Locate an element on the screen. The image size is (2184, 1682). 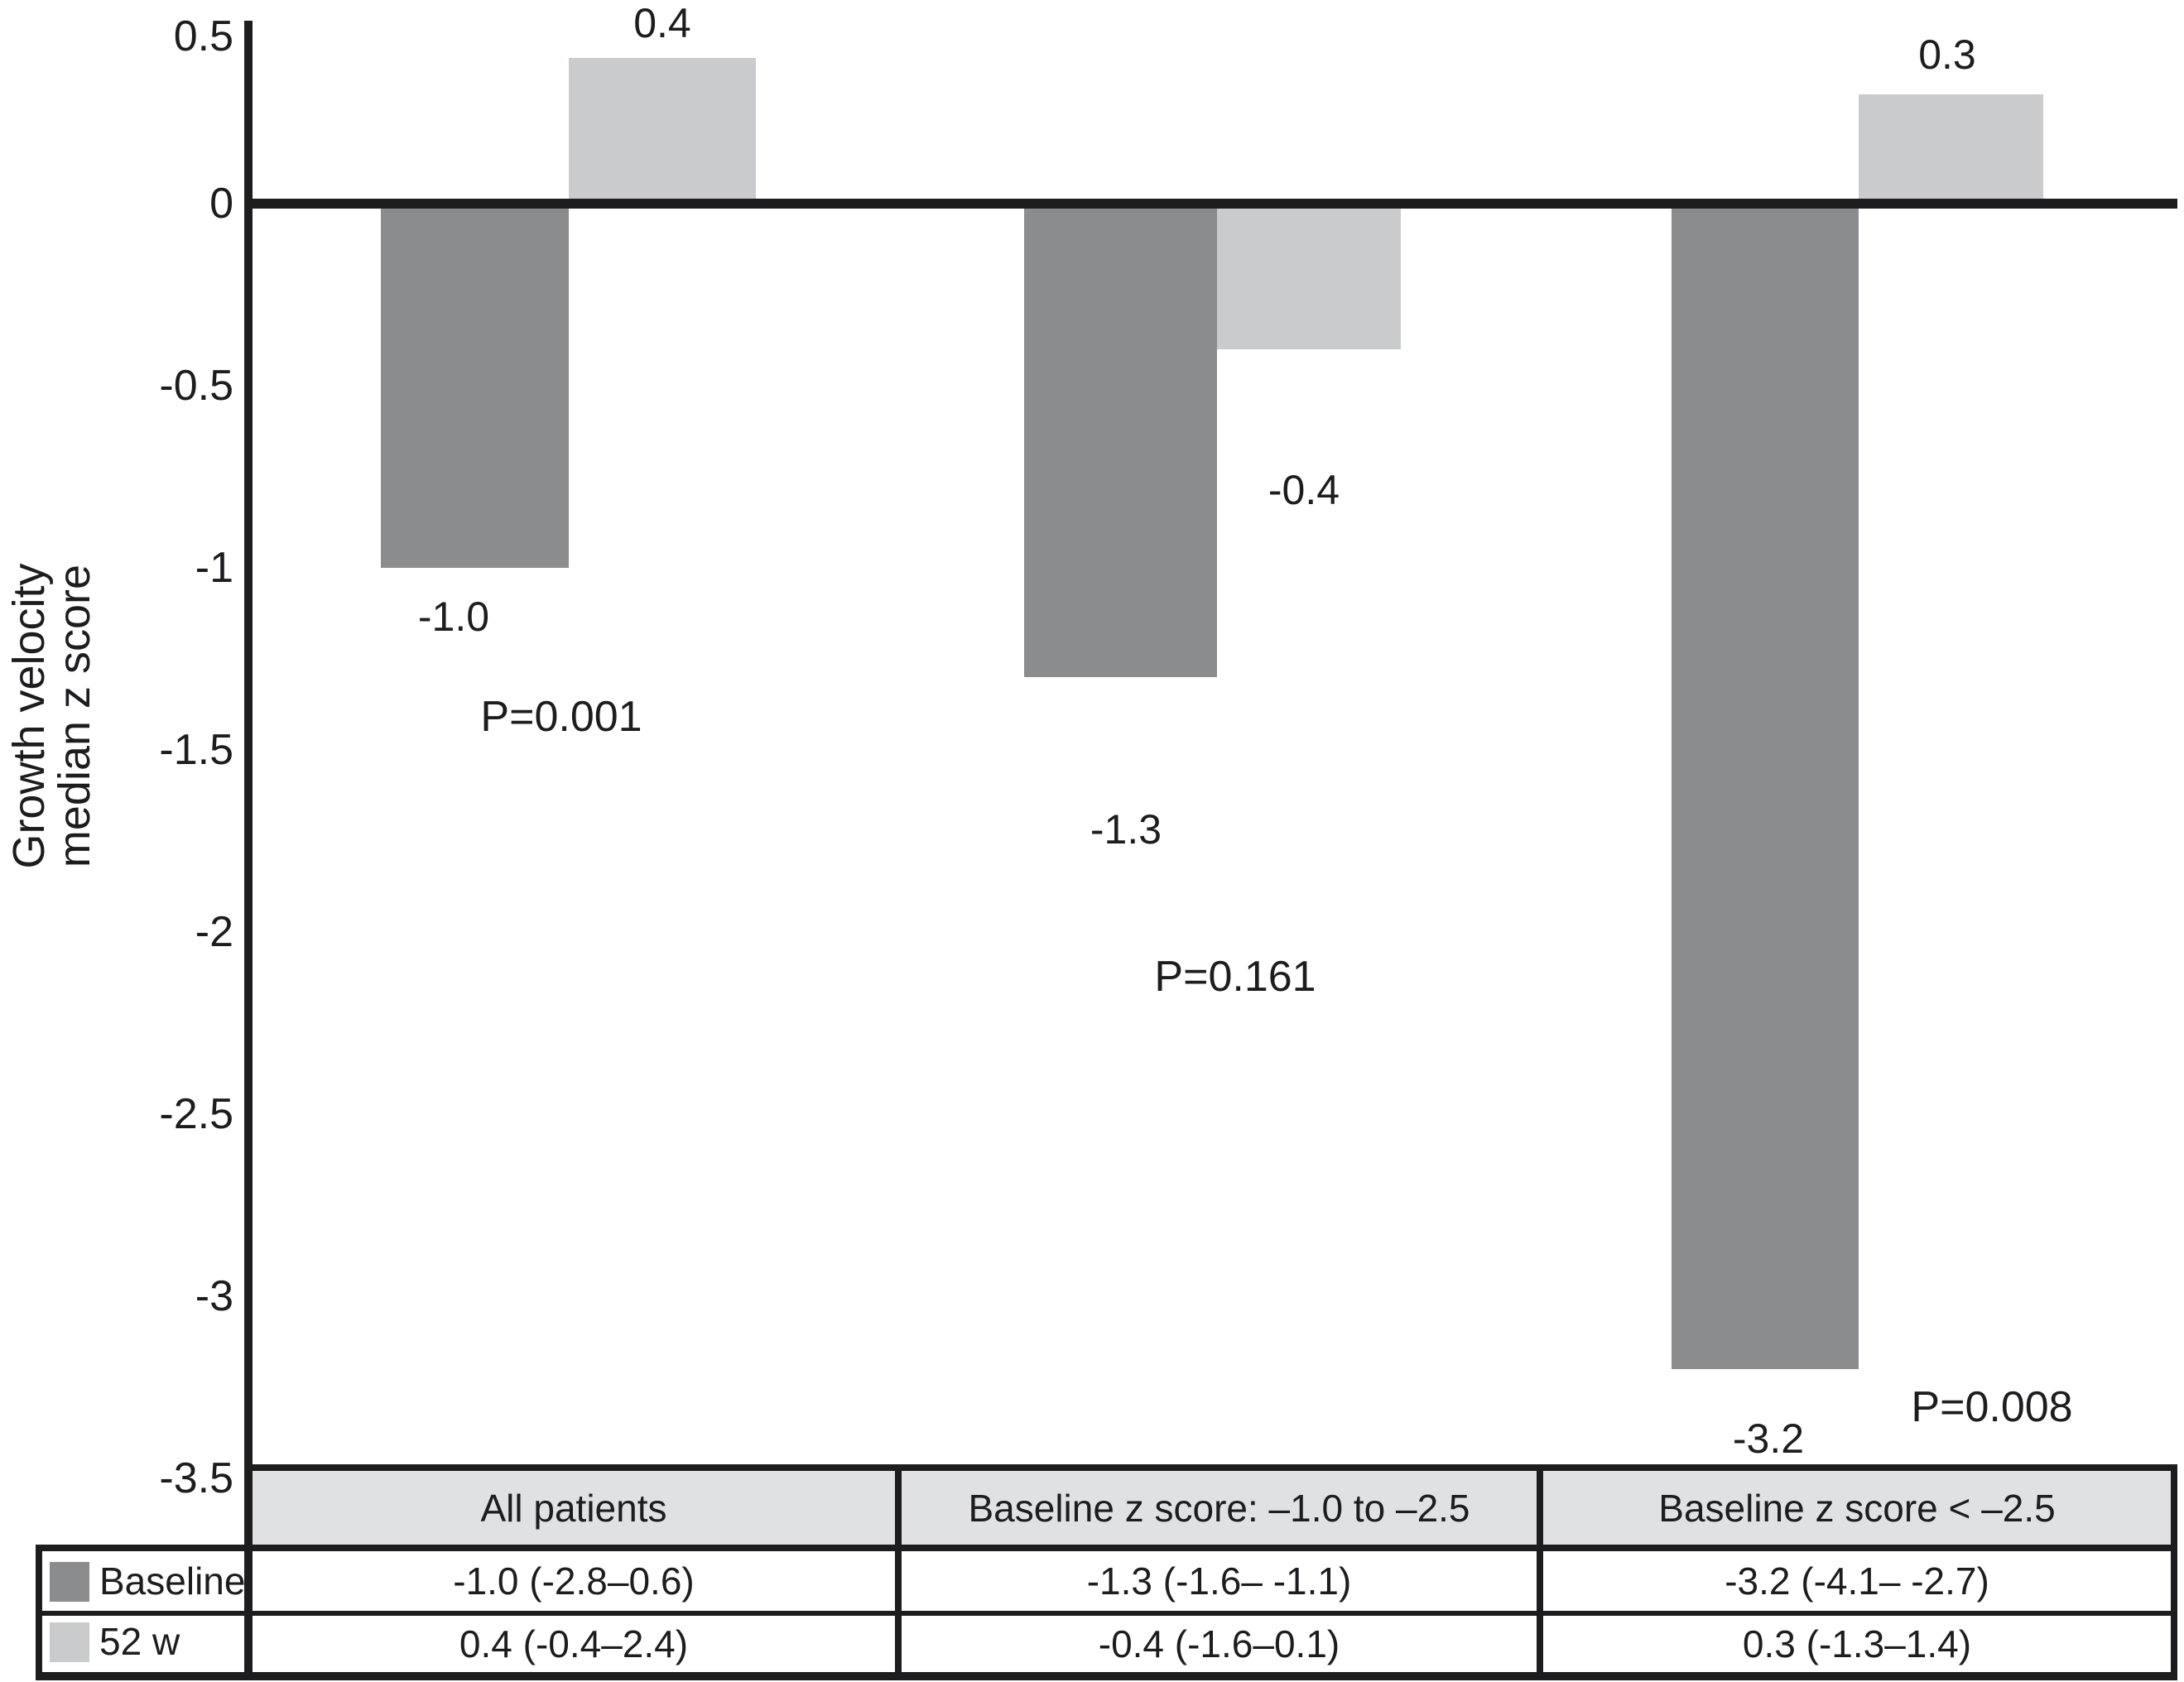
zero-baseline-line is located at coordinates (1210, 204).